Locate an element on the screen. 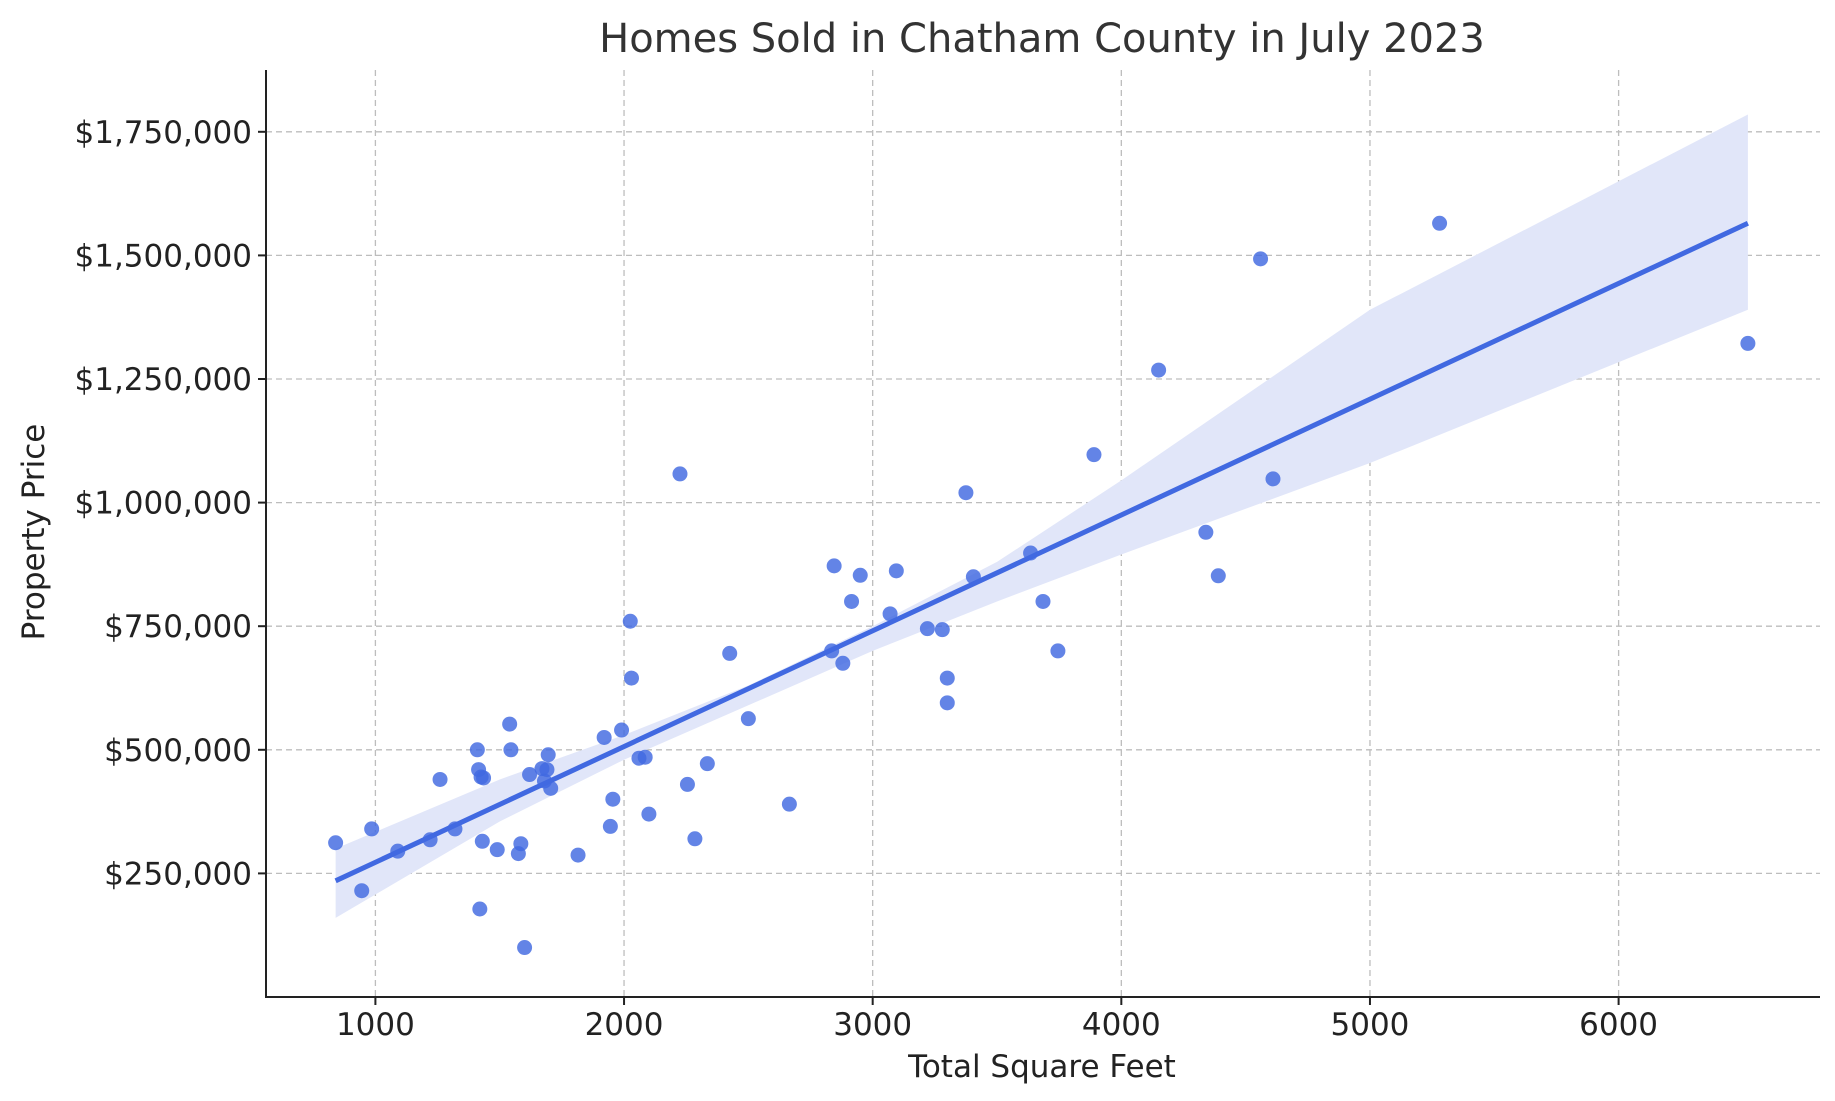  x-tick-label: 3000 is located at coordinates (872, 1025).